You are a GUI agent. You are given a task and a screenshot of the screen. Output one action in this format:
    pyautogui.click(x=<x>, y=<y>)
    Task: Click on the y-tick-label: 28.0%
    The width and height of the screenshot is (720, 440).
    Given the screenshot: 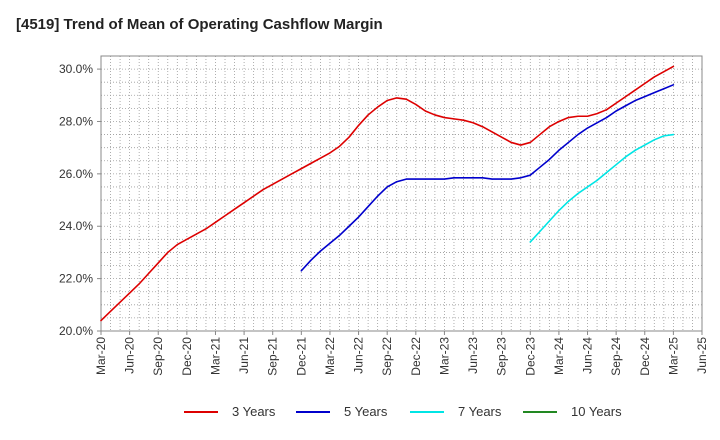 What is the action you would take?
    pyautogui.click(x=76, y=121)
    